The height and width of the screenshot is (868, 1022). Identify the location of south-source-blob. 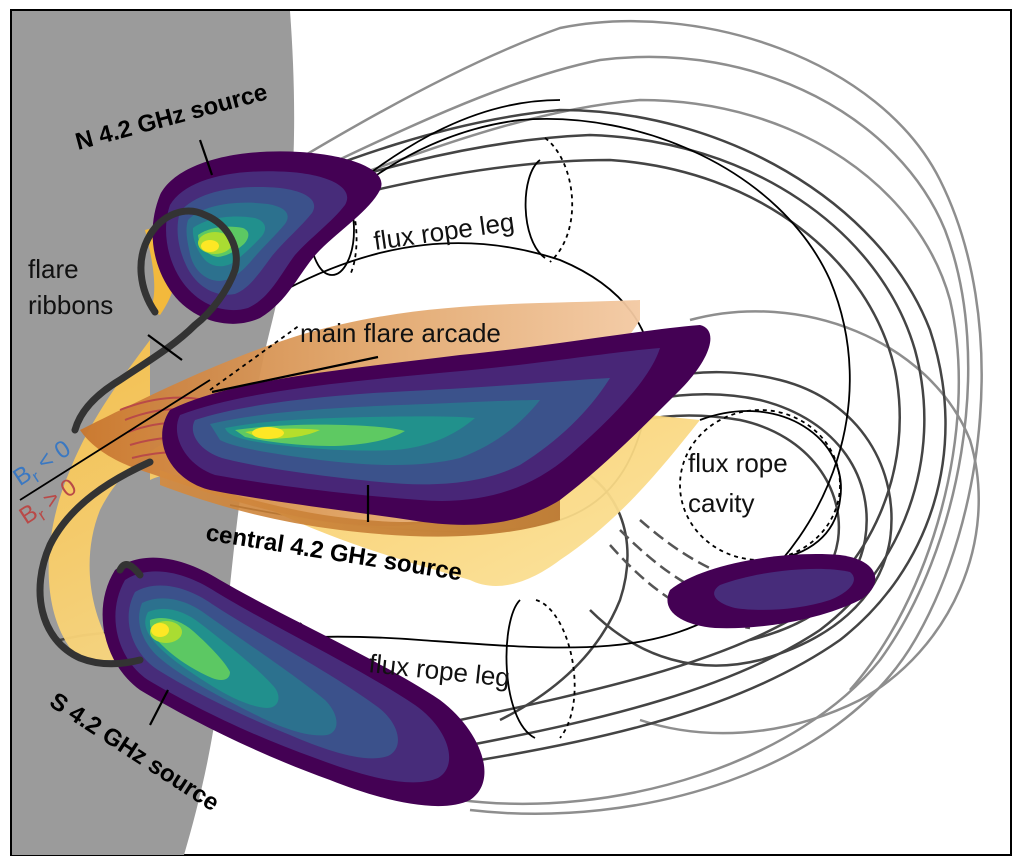
(293, 682).